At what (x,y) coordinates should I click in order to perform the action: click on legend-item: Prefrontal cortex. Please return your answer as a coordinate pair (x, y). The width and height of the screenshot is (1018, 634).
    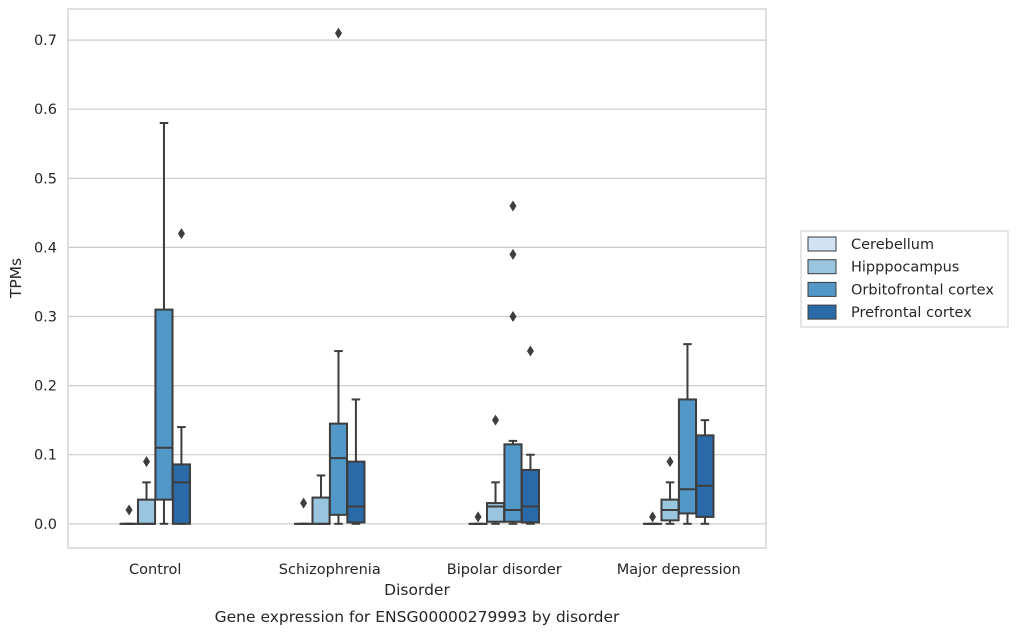
    Looking at the image, I should click on (889, 312).